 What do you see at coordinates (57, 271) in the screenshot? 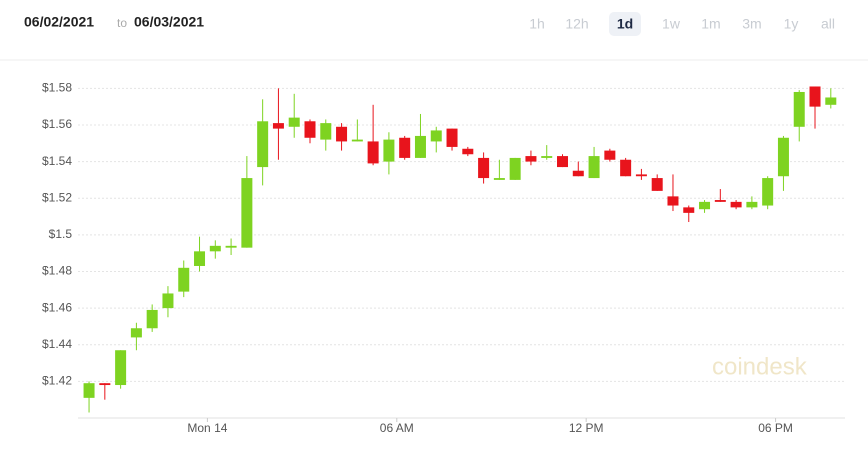
I see `y-tick-label: $1.48` at bounding box center [57, 271].